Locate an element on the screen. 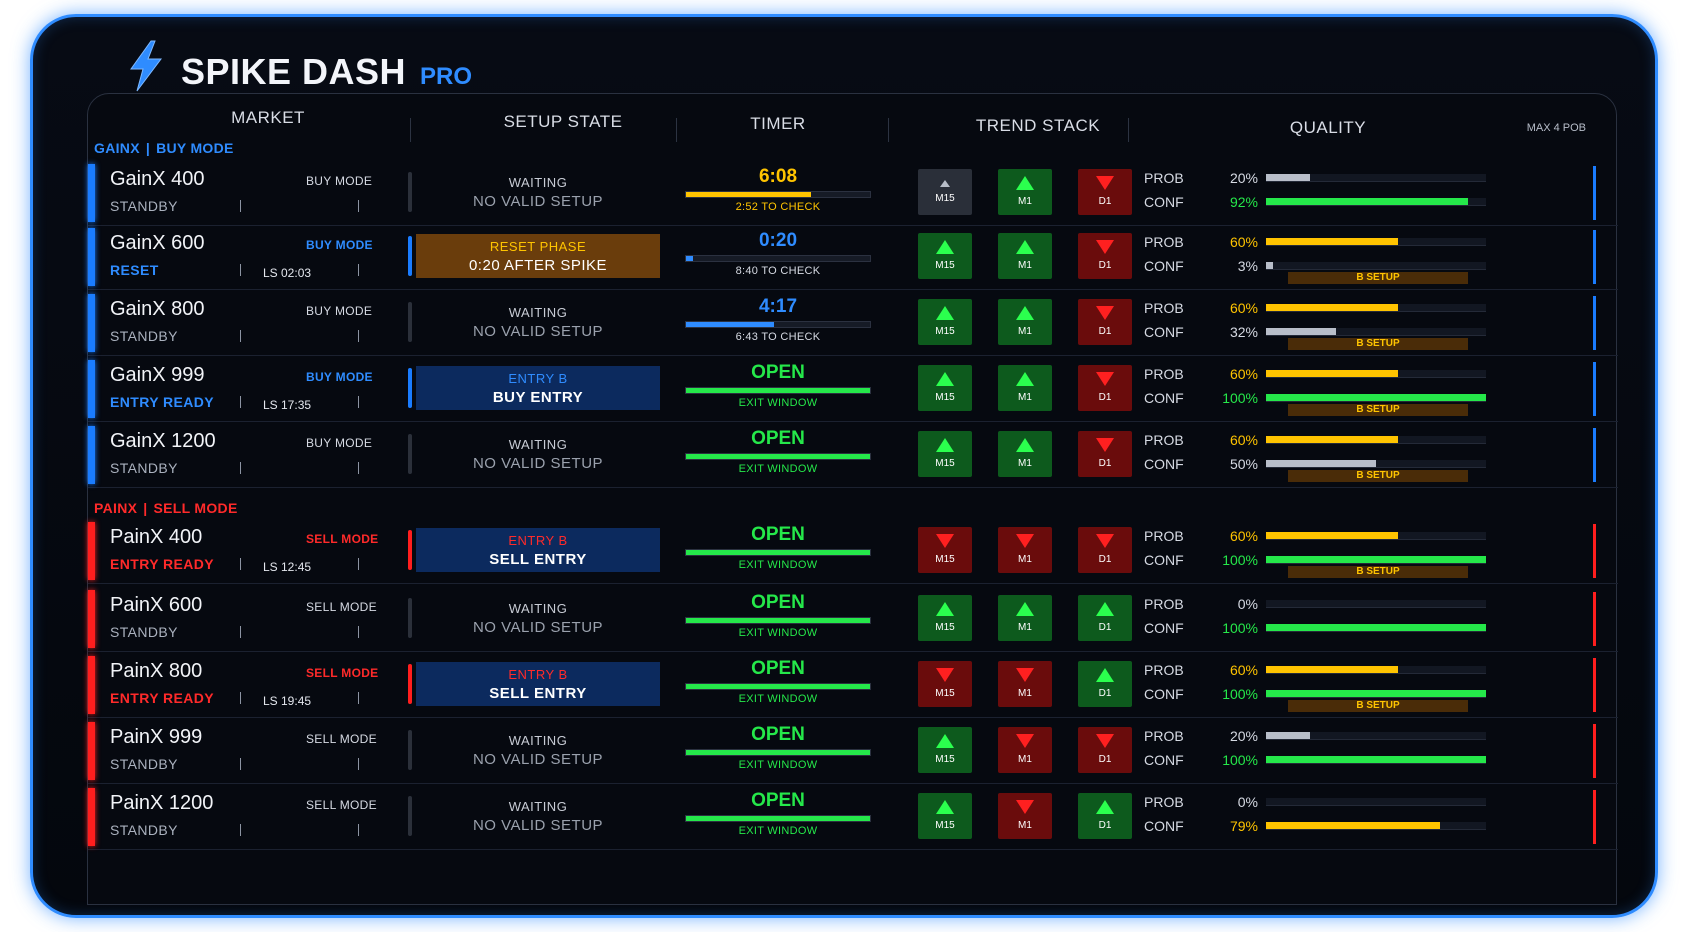  setup-state-detail: NO VALID SETUP is located at coordinates (538, 759).